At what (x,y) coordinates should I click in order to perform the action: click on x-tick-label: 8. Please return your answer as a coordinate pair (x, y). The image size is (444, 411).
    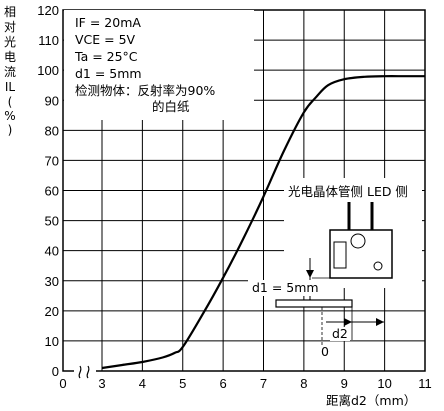
    Looking at the image, I should click on (303, 383).